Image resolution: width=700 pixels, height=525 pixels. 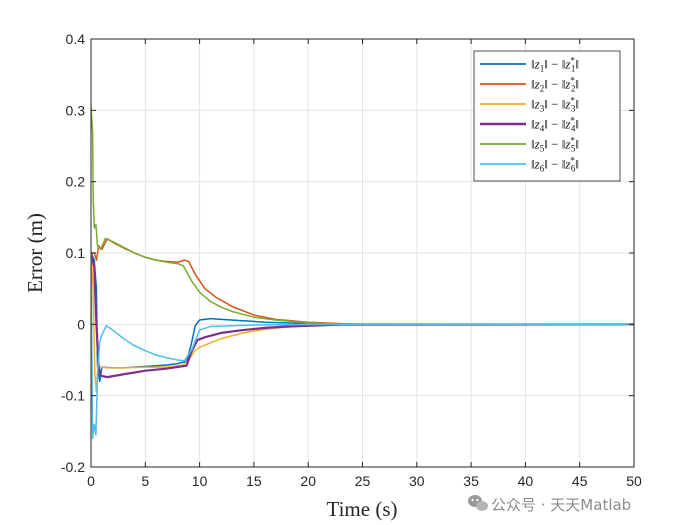 I want to click on x-tick-label: 5, so click(x=145, y=481).